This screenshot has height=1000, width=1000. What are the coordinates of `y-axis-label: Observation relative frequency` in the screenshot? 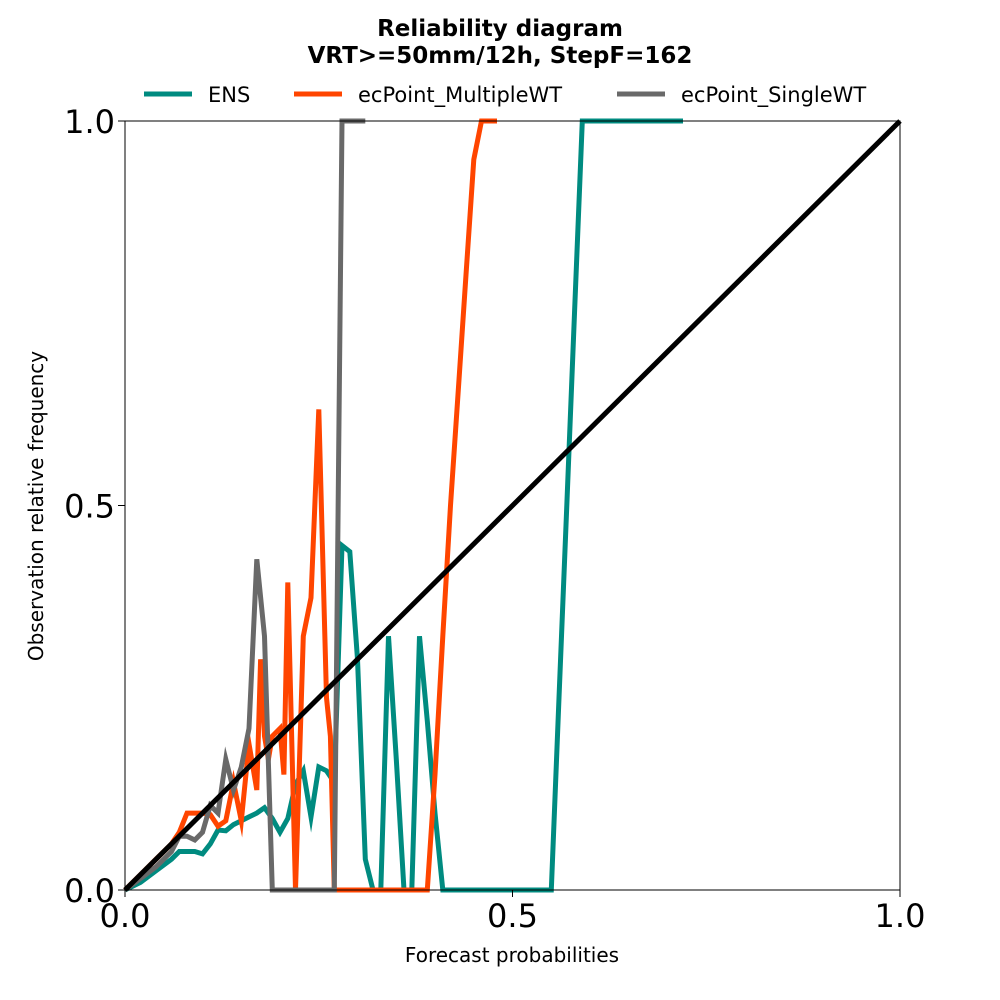 It's located at (36, 506).